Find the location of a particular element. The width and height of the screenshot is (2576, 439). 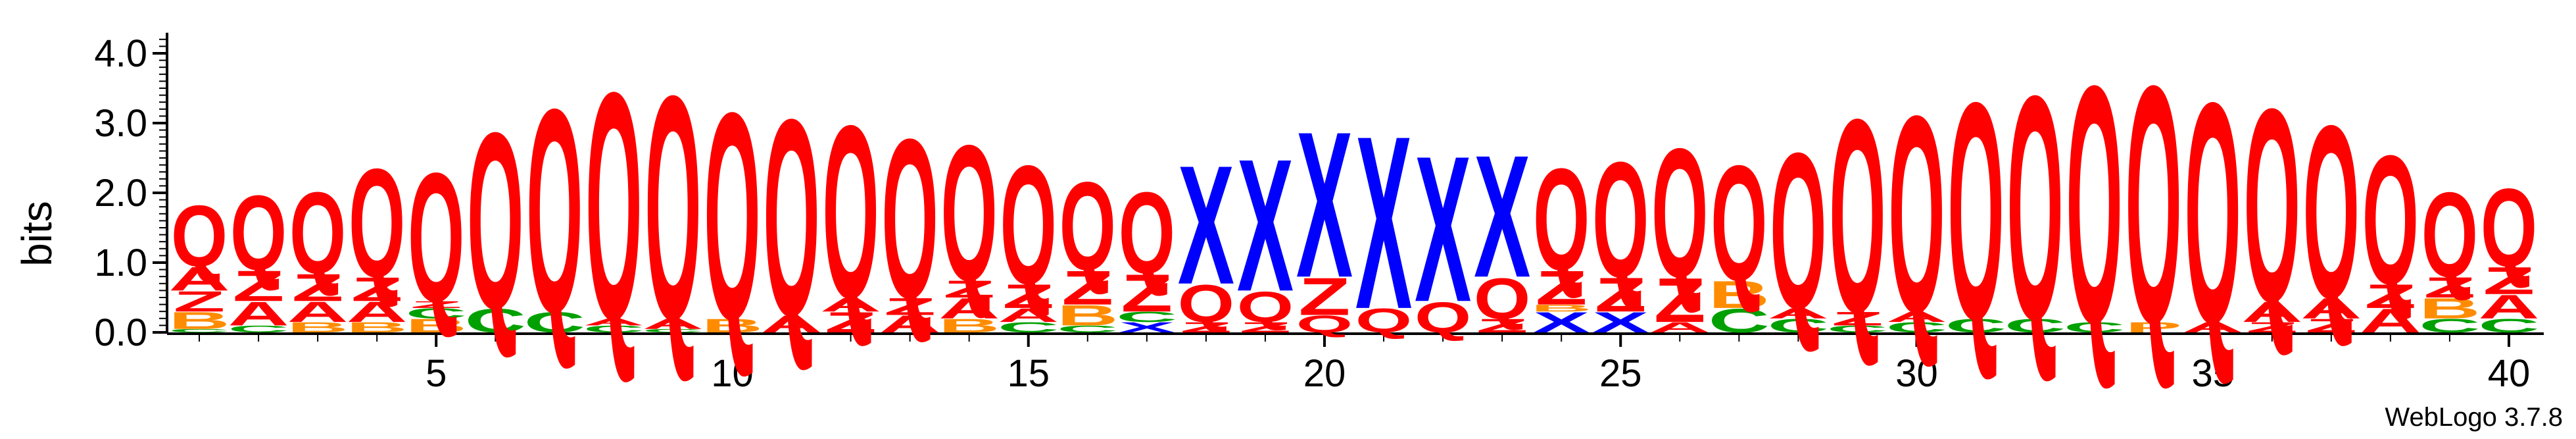

logo-column: BQ is located at coordinates (732, 217).